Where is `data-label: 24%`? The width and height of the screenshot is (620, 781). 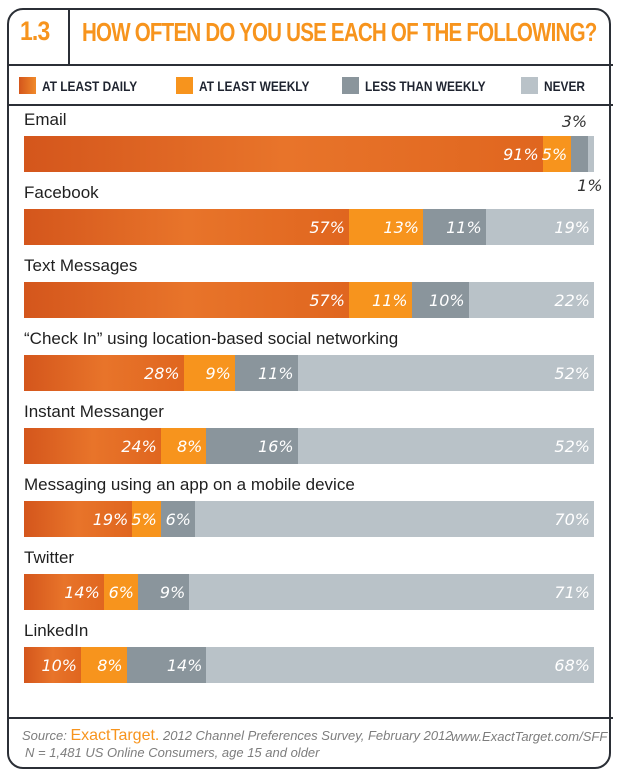
data-label: 24% is located at coordinates (139, 446).